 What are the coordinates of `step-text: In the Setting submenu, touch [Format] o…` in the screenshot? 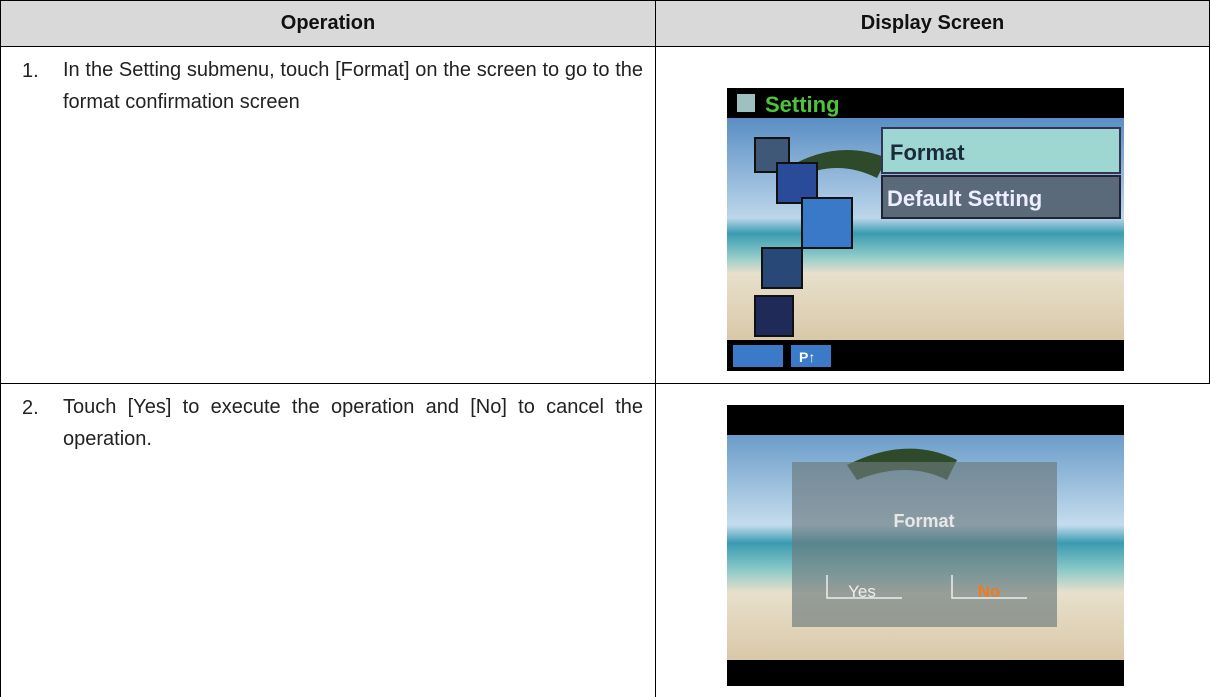 It's located at (353, 86).